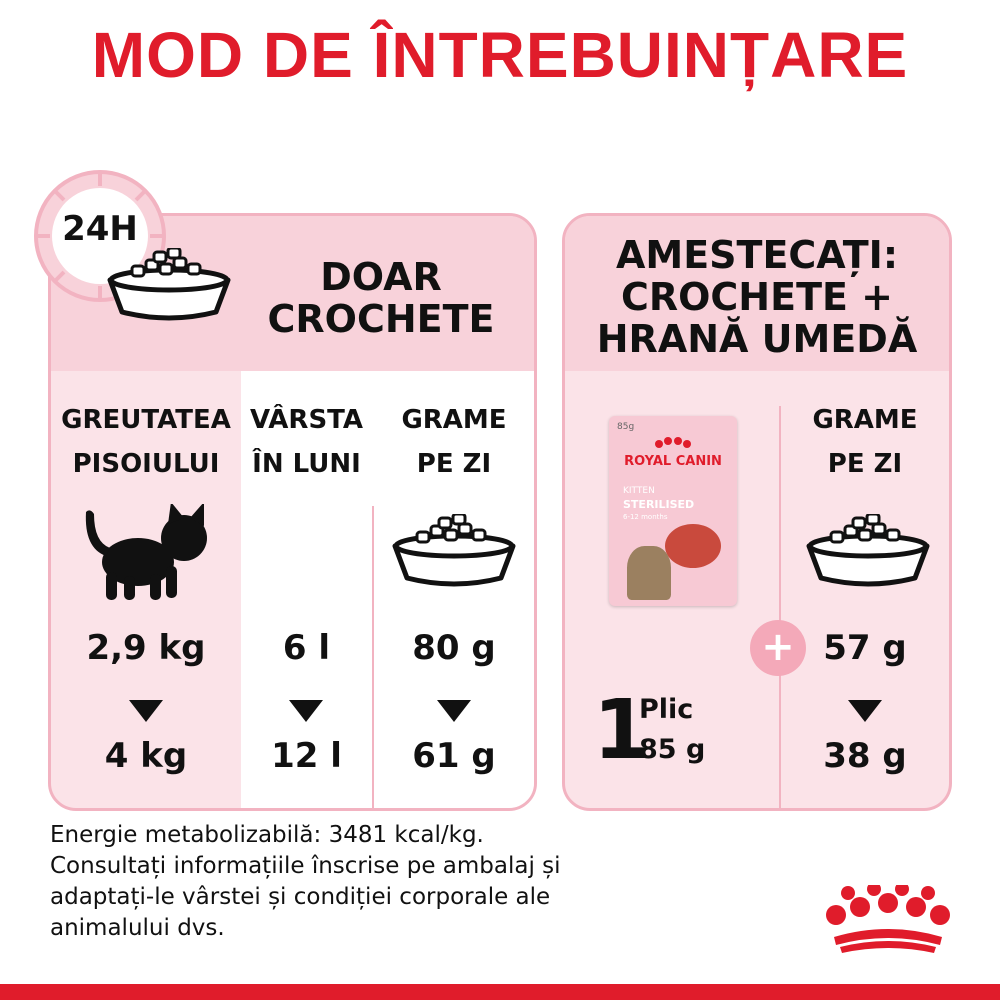  I want to click on page-title: MOD DE ÎNTREBUINȚARE, so click(500, 55).